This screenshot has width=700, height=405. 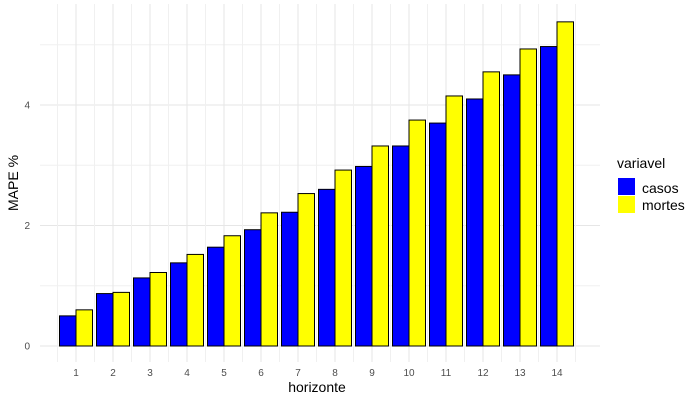 I want to click on y-tick-label: 2, so click(x=27, y=226).